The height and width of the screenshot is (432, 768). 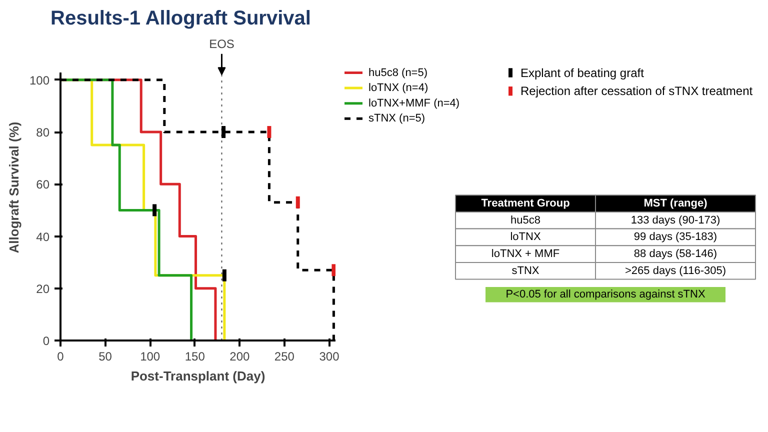 What do you see at coordinates (43, 289) in the screenshot?
I see `y-tick-label: 20` at bounding box center [43, 289].